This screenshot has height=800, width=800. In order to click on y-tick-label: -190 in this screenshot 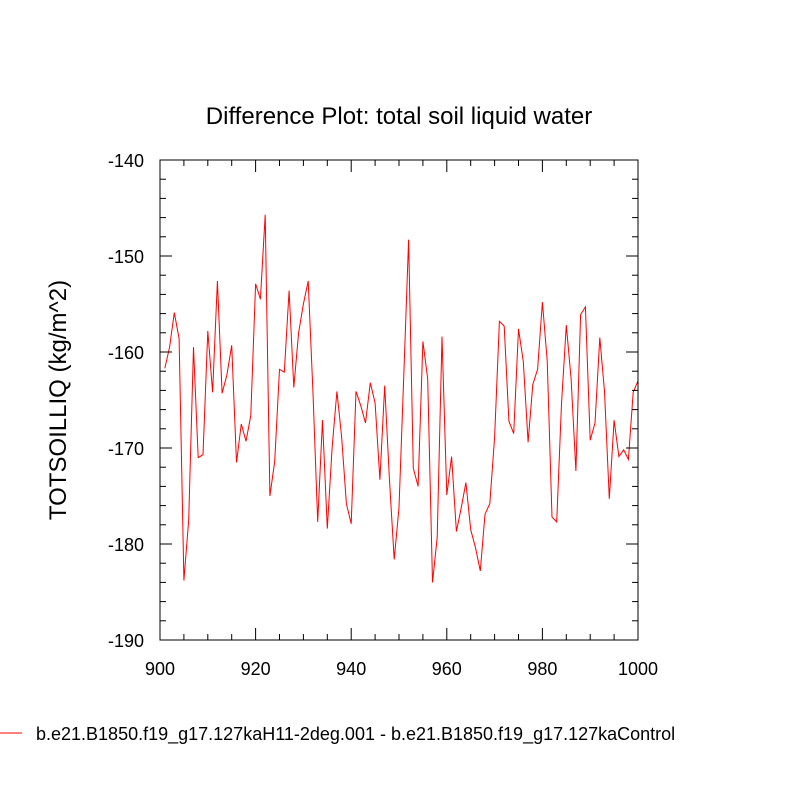, I will do `click(126, 641)`.